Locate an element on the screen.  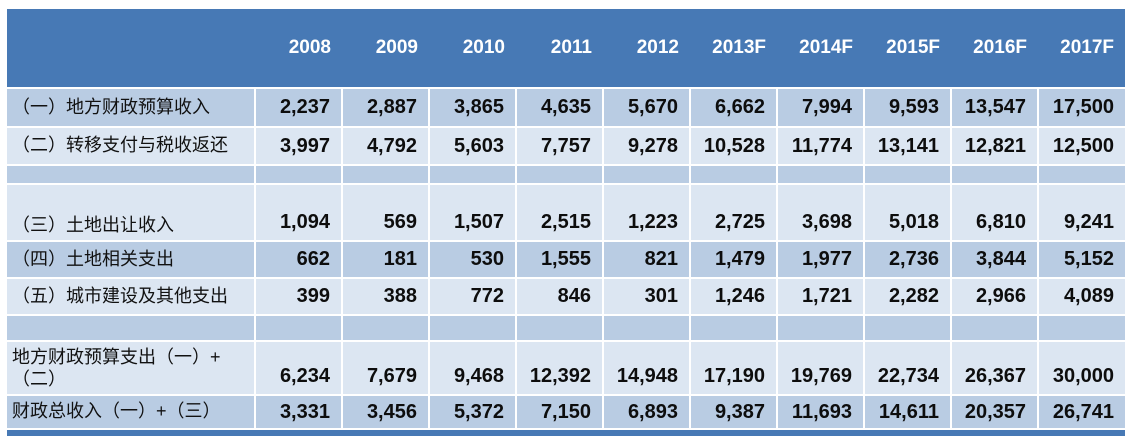
value-cell: 30,000 is located at coordinates (1081, 368).